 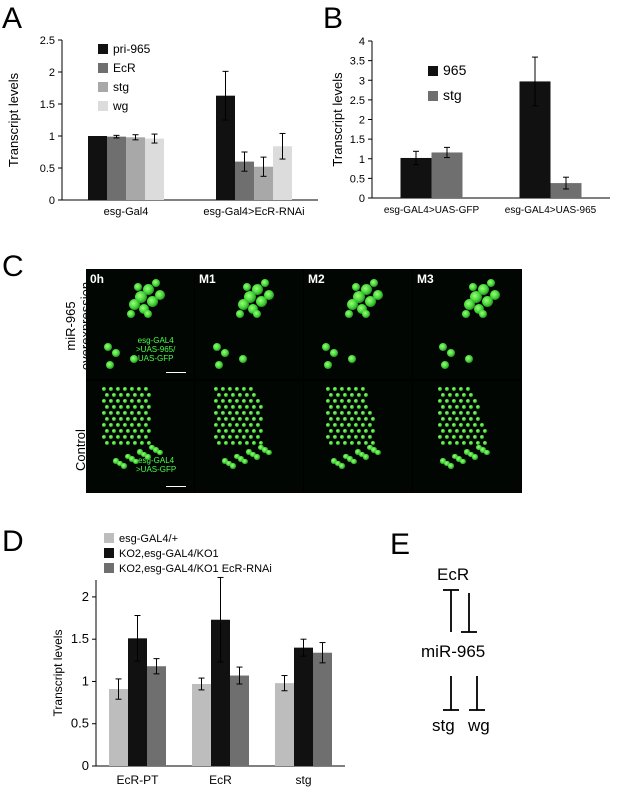 I want to click on genotype-label-control: esg-GAL4 >UAS-GFP, so click(x=156, y=465).